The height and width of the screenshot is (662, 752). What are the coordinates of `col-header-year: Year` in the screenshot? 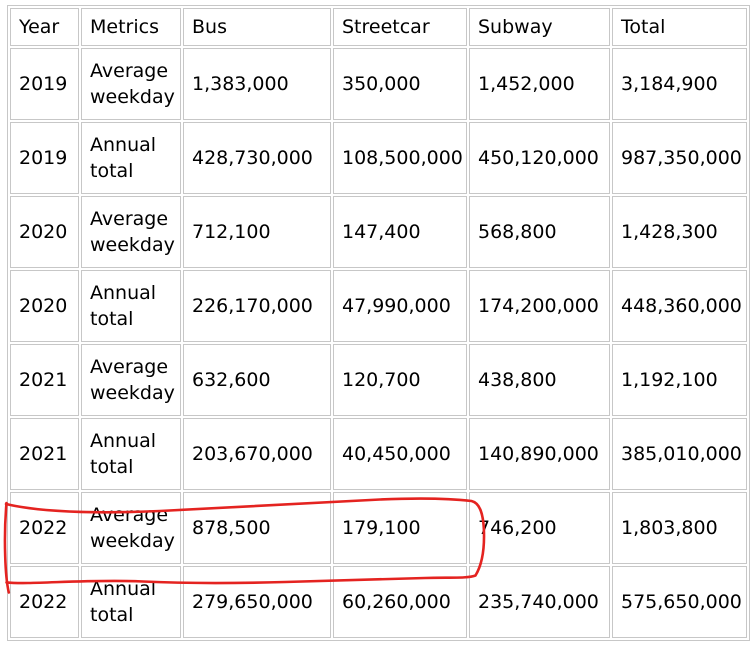 It's located at (44, 27).